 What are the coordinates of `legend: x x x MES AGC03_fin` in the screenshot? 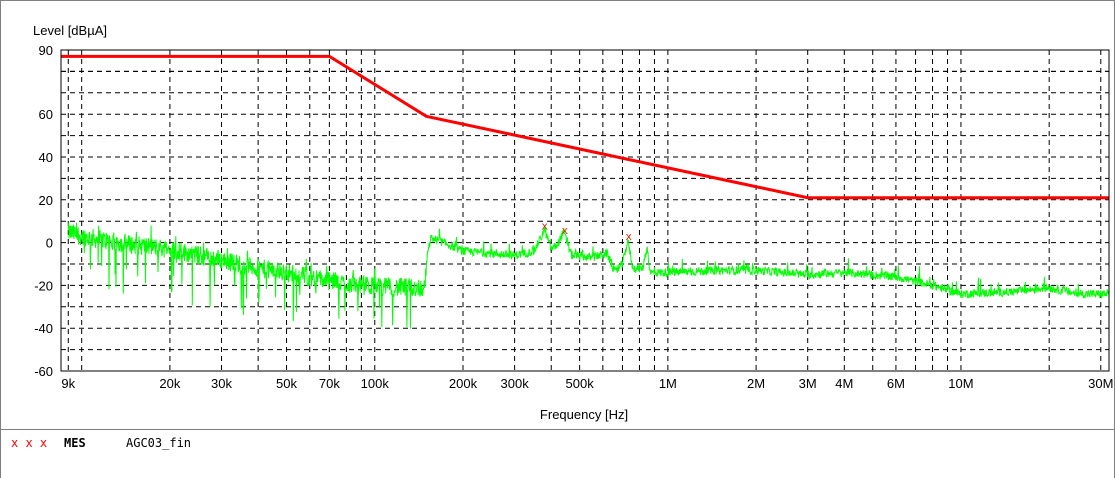 It's located at (557, 453).